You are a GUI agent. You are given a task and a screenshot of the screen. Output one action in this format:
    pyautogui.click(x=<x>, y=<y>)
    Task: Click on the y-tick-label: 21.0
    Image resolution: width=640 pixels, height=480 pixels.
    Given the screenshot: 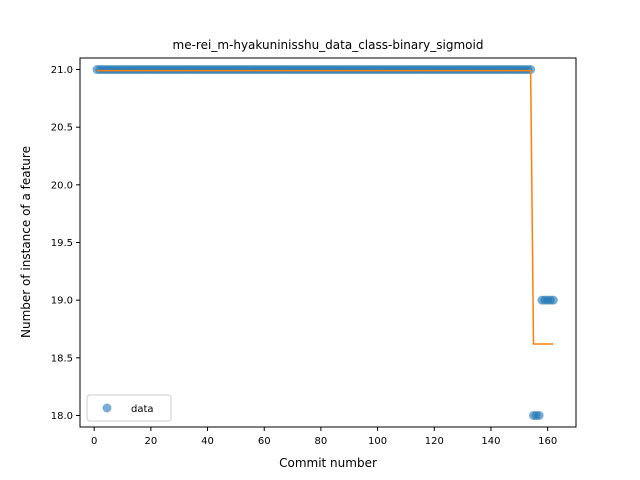 What is the action you would take?
    pyautogui.click(x=62, y=70)
    